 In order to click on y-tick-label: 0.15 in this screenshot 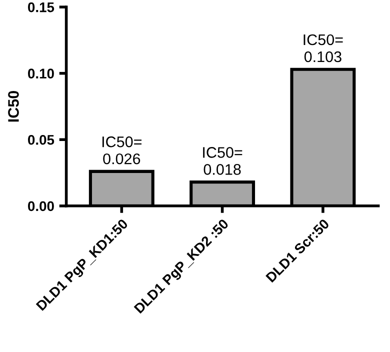, I will do `click(41, 7)`.